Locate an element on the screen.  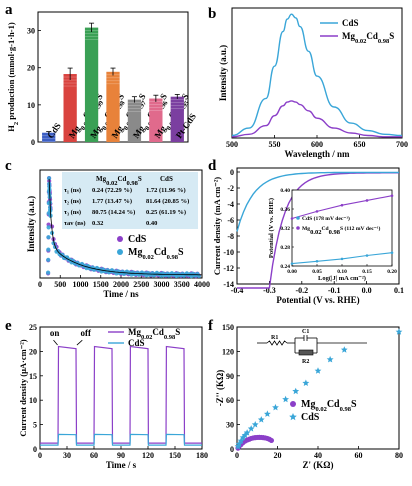
table-cell: 0.32 is located at coordinates (97, 223).